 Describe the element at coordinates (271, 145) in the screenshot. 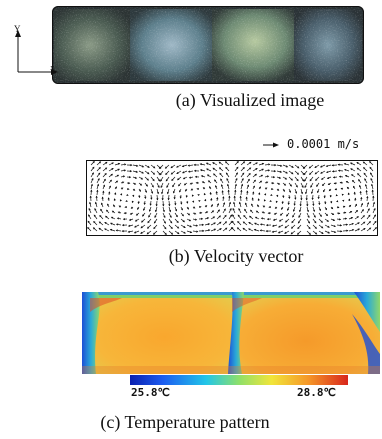

I see `scale-arrow-icon` at that location.